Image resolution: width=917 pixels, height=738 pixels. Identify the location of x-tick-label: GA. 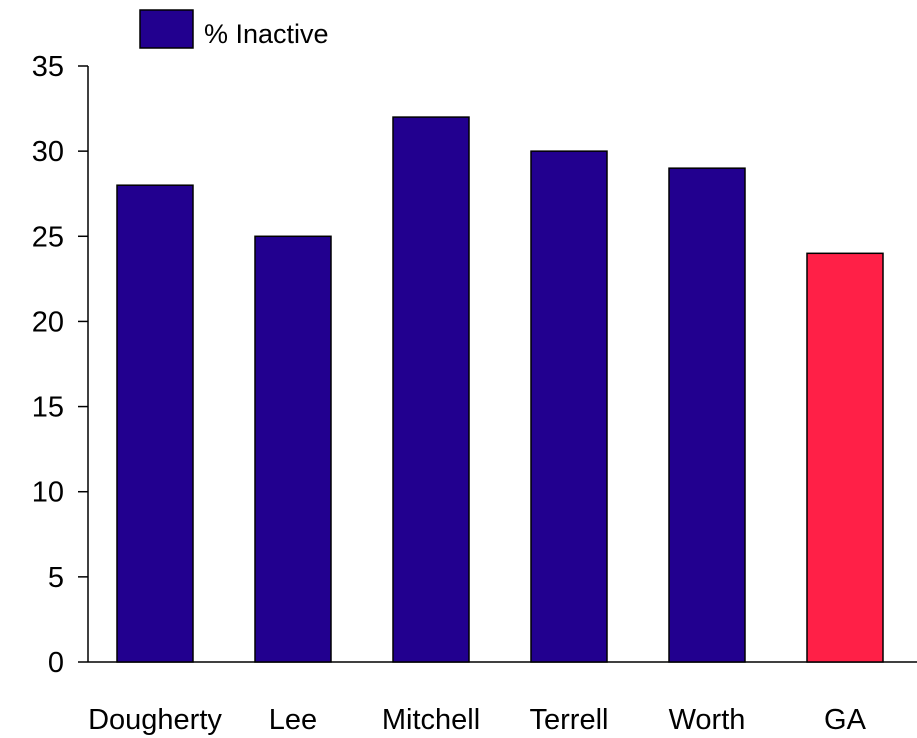
(845, 720).